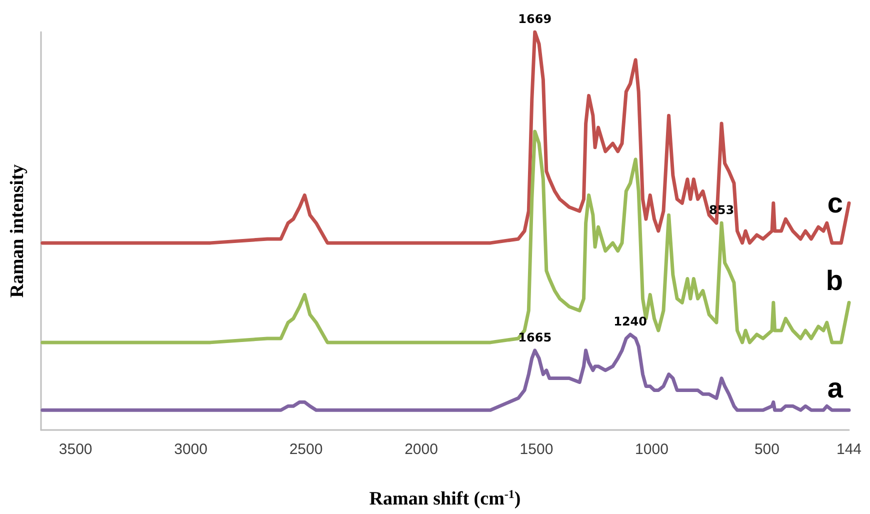 The width and height of the screenshot is (870, 514). I want to click on annotation: 1669, so click(535, 19).